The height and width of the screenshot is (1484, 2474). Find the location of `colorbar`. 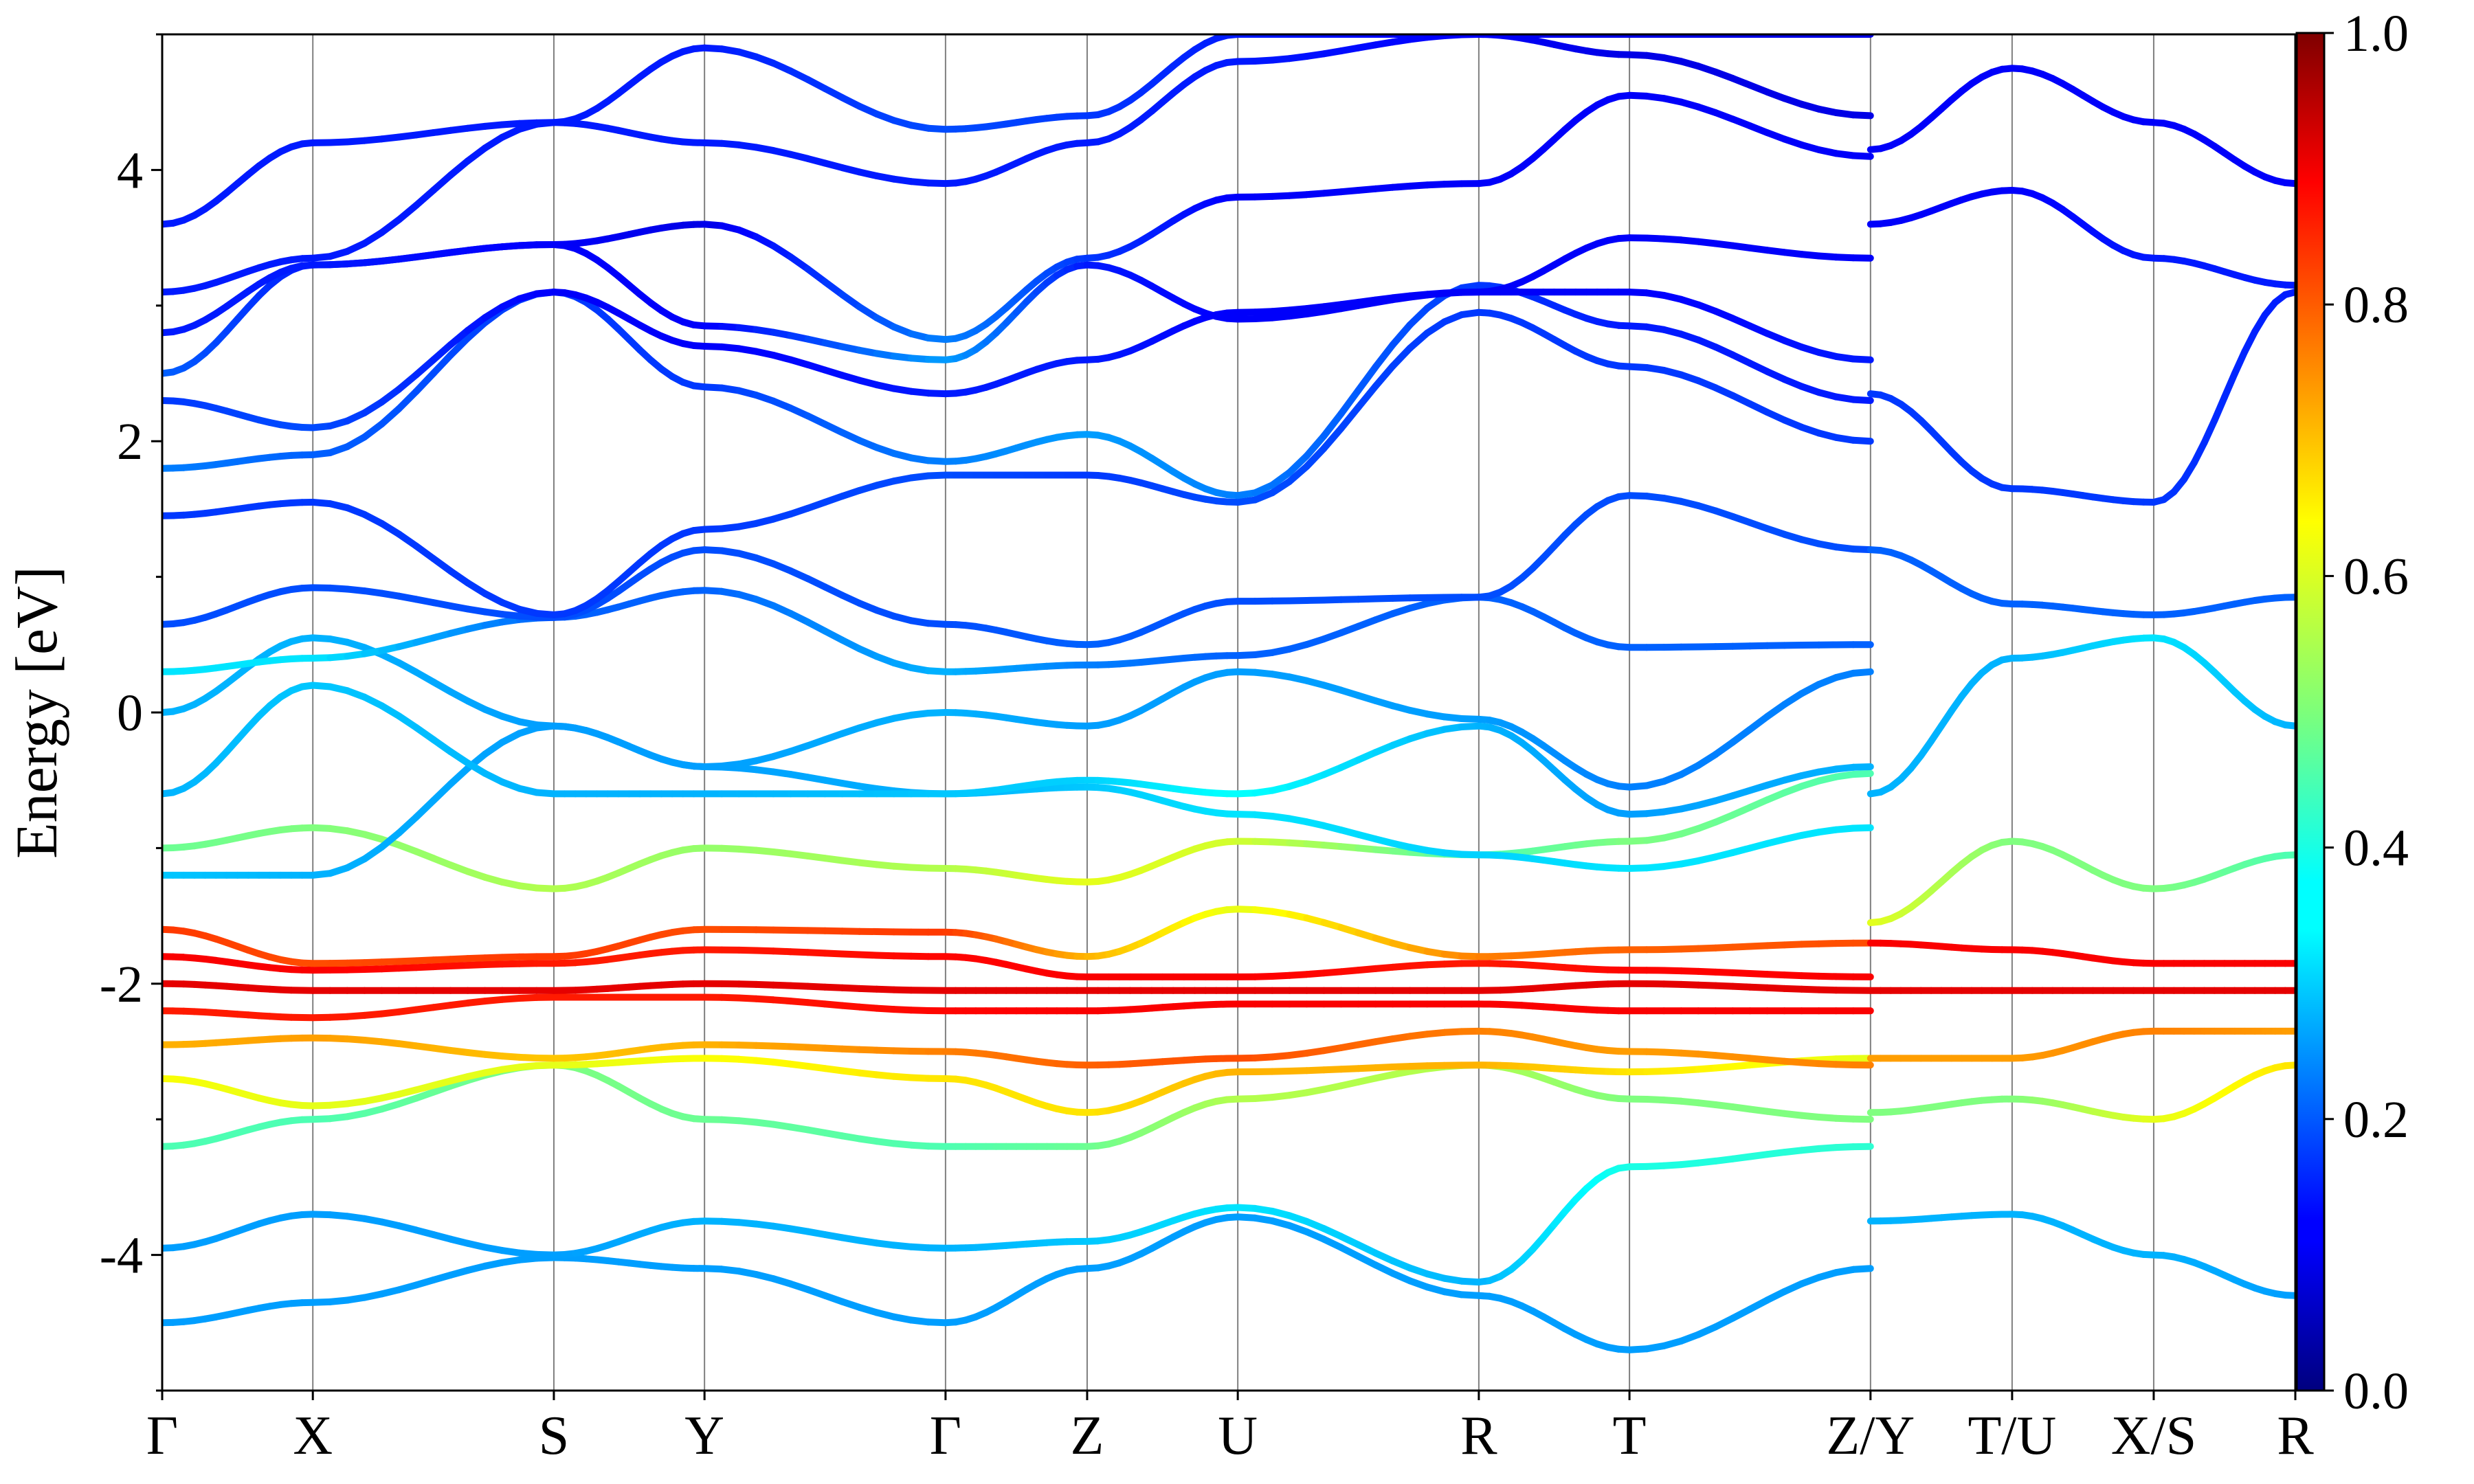

colorbar is located at coordinates (2310, 712).